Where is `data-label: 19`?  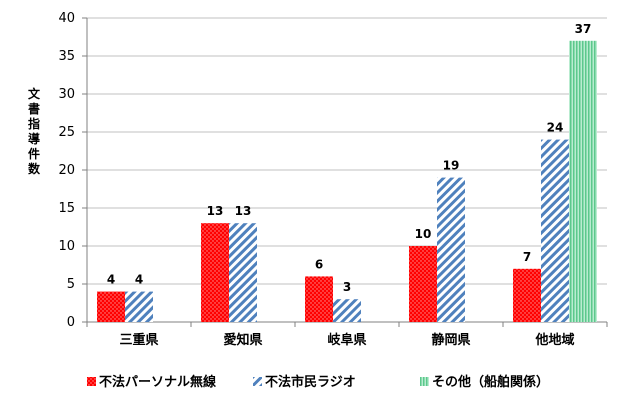
data-label: 19 is located at coordinates (451, 166).